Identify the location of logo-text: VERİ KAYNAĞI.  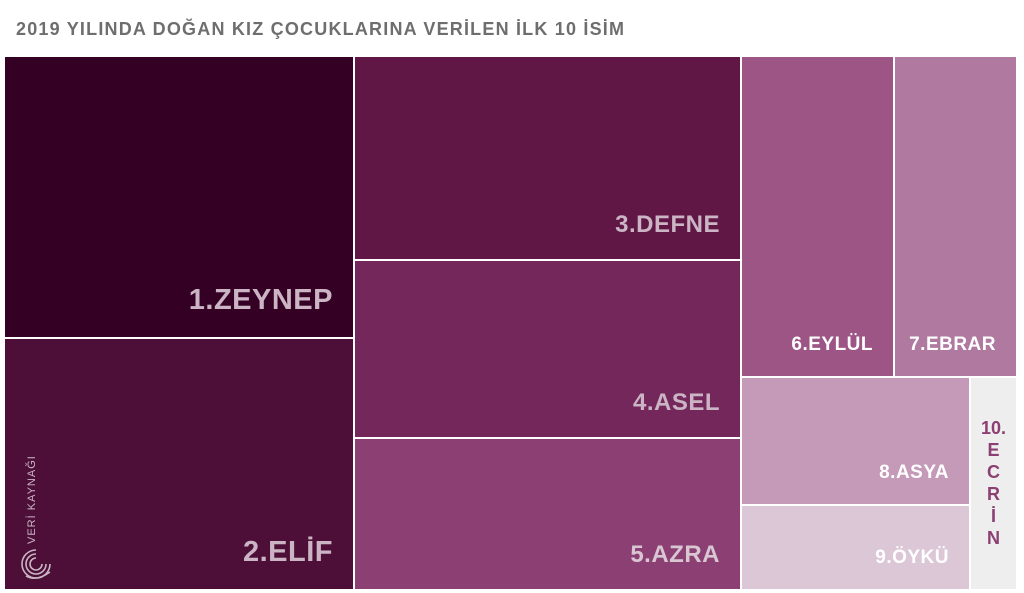
(32, 499).